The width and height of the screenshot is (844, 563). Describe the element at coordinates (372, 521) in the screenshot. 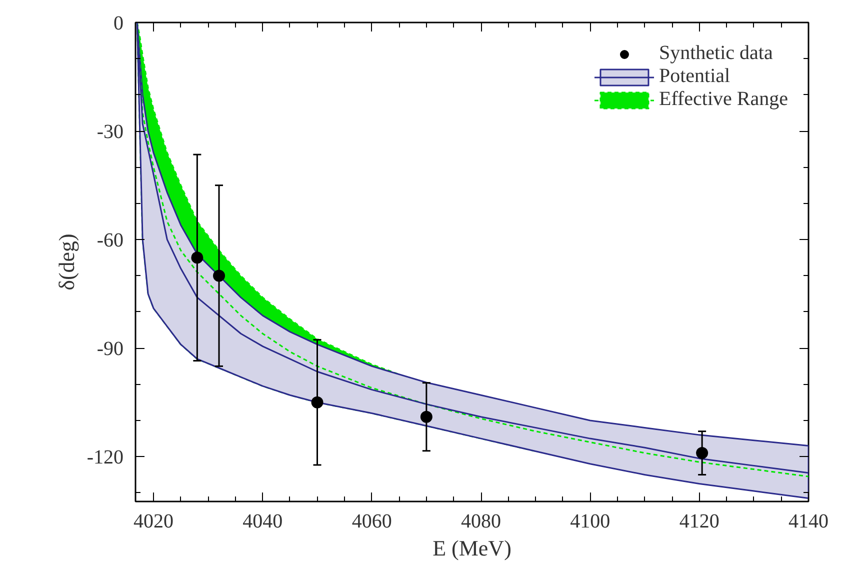

I see `x-tick-label: 4060` at that location.